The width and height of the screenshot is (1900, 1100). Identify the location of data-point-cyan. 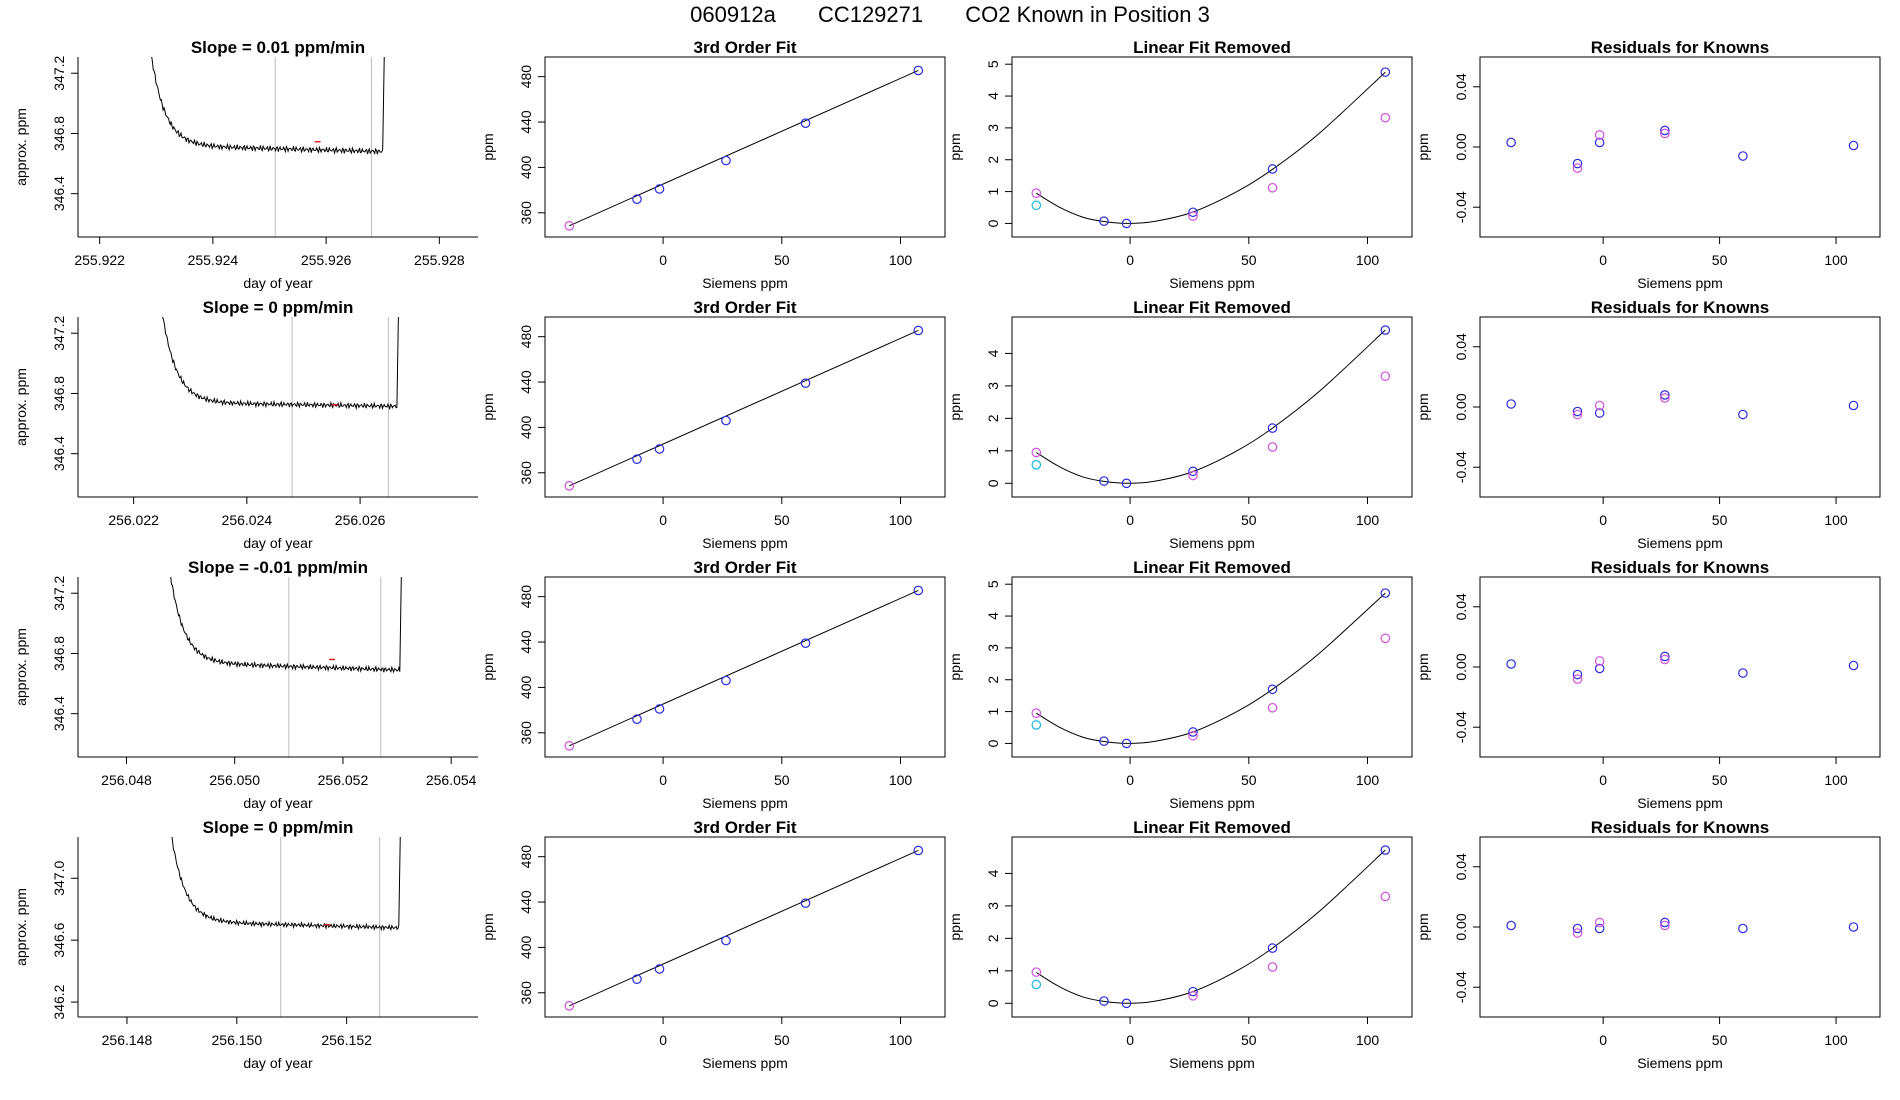
(1036, 464).